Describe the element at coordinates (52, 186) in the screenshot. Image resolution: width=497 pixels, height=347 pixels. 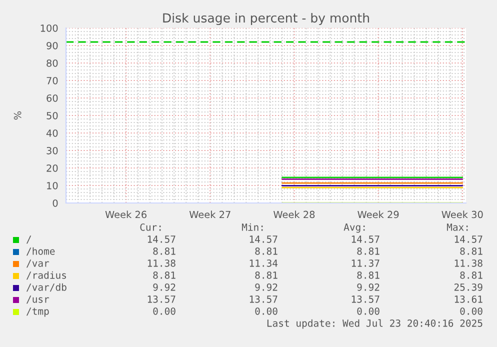
I see `y-tick-label: 10` at that location.